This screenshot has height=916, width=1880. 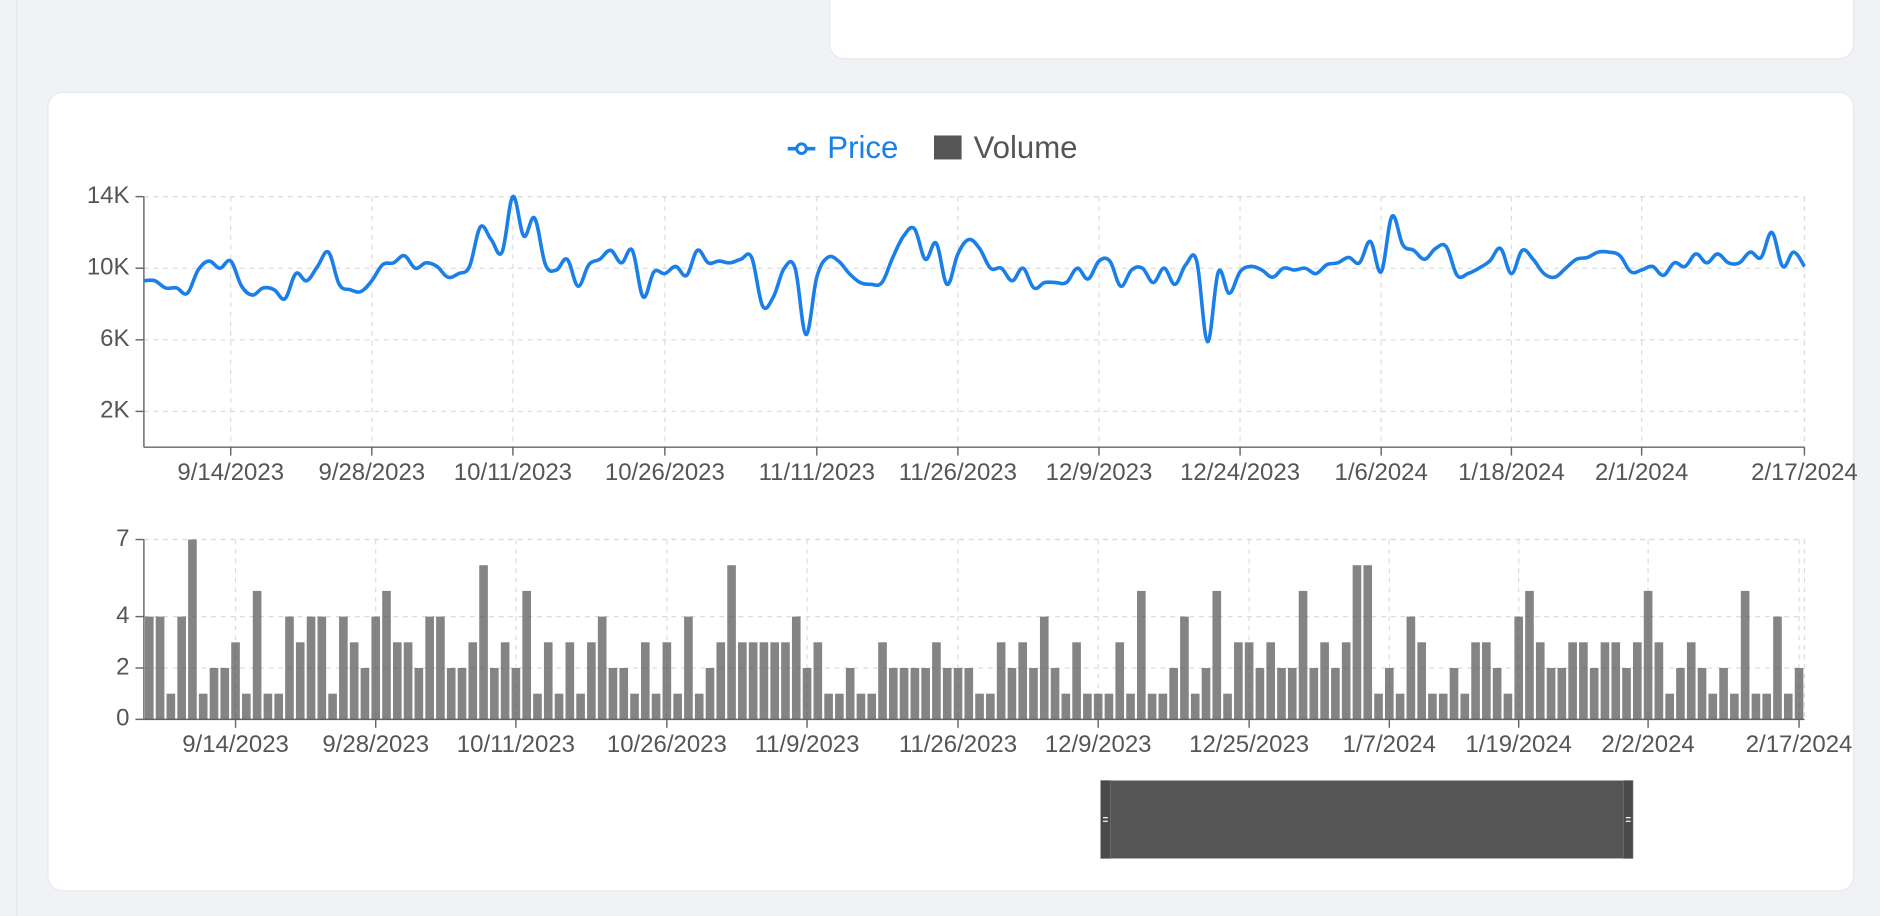 What do you see at coordinates (1511, 472) in the screenshot?
I see `x-tick-label: 1/18/2024` at bounding box center [1511, 472].